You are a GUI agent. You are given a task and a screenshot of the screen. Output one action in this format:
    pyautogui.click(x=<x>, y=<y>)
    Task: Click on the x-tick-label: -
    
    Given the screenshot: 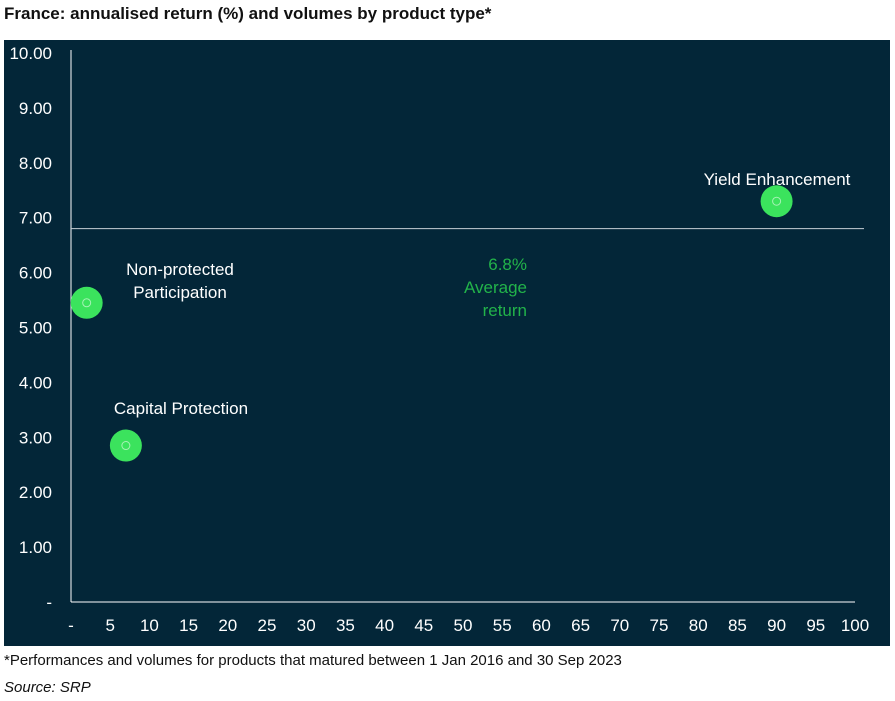 What is the action you would take?
    pyautogui.click(x=71, y=625)
    